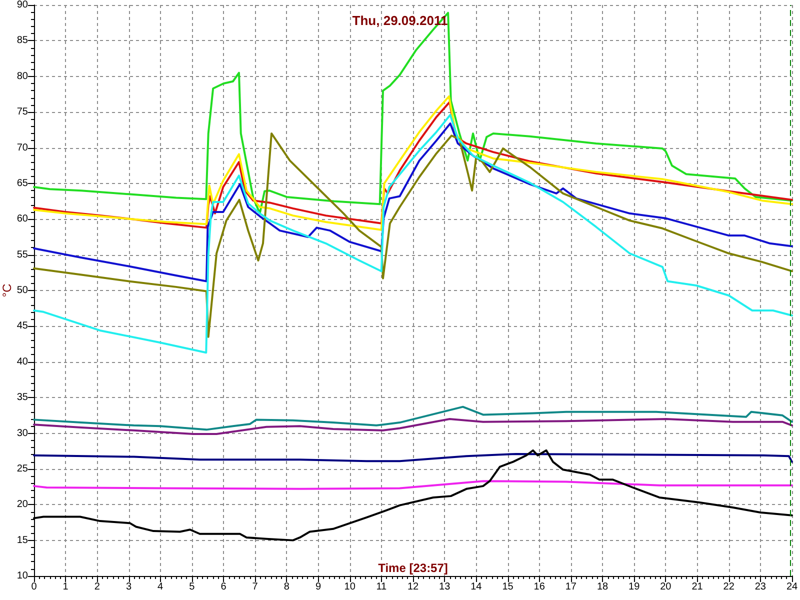 The width and height of the screenshot is (800, 600). What do you see at coordinates (413, 568) in the screenshot?
I see `x-axis-title: Time [23:57]` at bounding box center [413, 568].